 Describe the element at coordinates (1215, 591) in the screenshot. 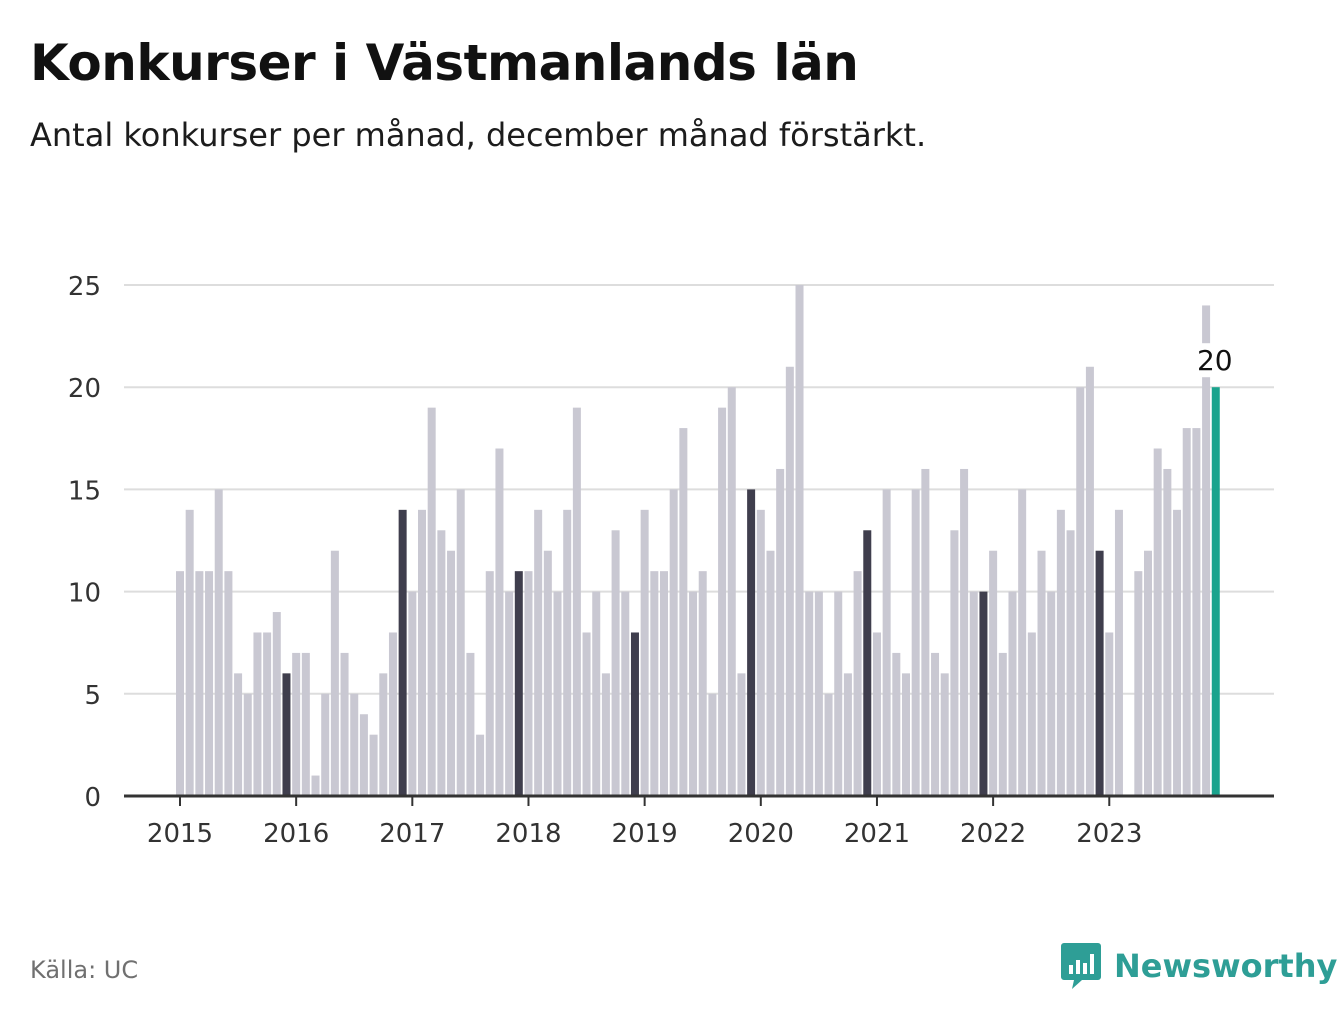

I see `bar-latest` at that location.